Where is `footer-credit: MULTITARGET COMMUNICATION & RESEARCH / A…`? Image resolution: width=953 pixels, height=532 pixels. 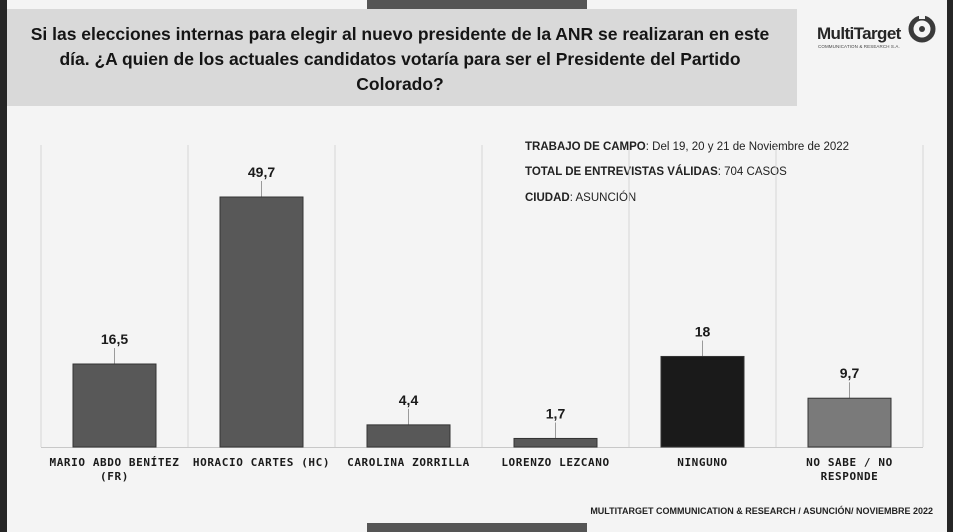 footer-credit: MULTITARGET COMMUNICATION & RESEARCH / A… is located at coordinates (761, 511).